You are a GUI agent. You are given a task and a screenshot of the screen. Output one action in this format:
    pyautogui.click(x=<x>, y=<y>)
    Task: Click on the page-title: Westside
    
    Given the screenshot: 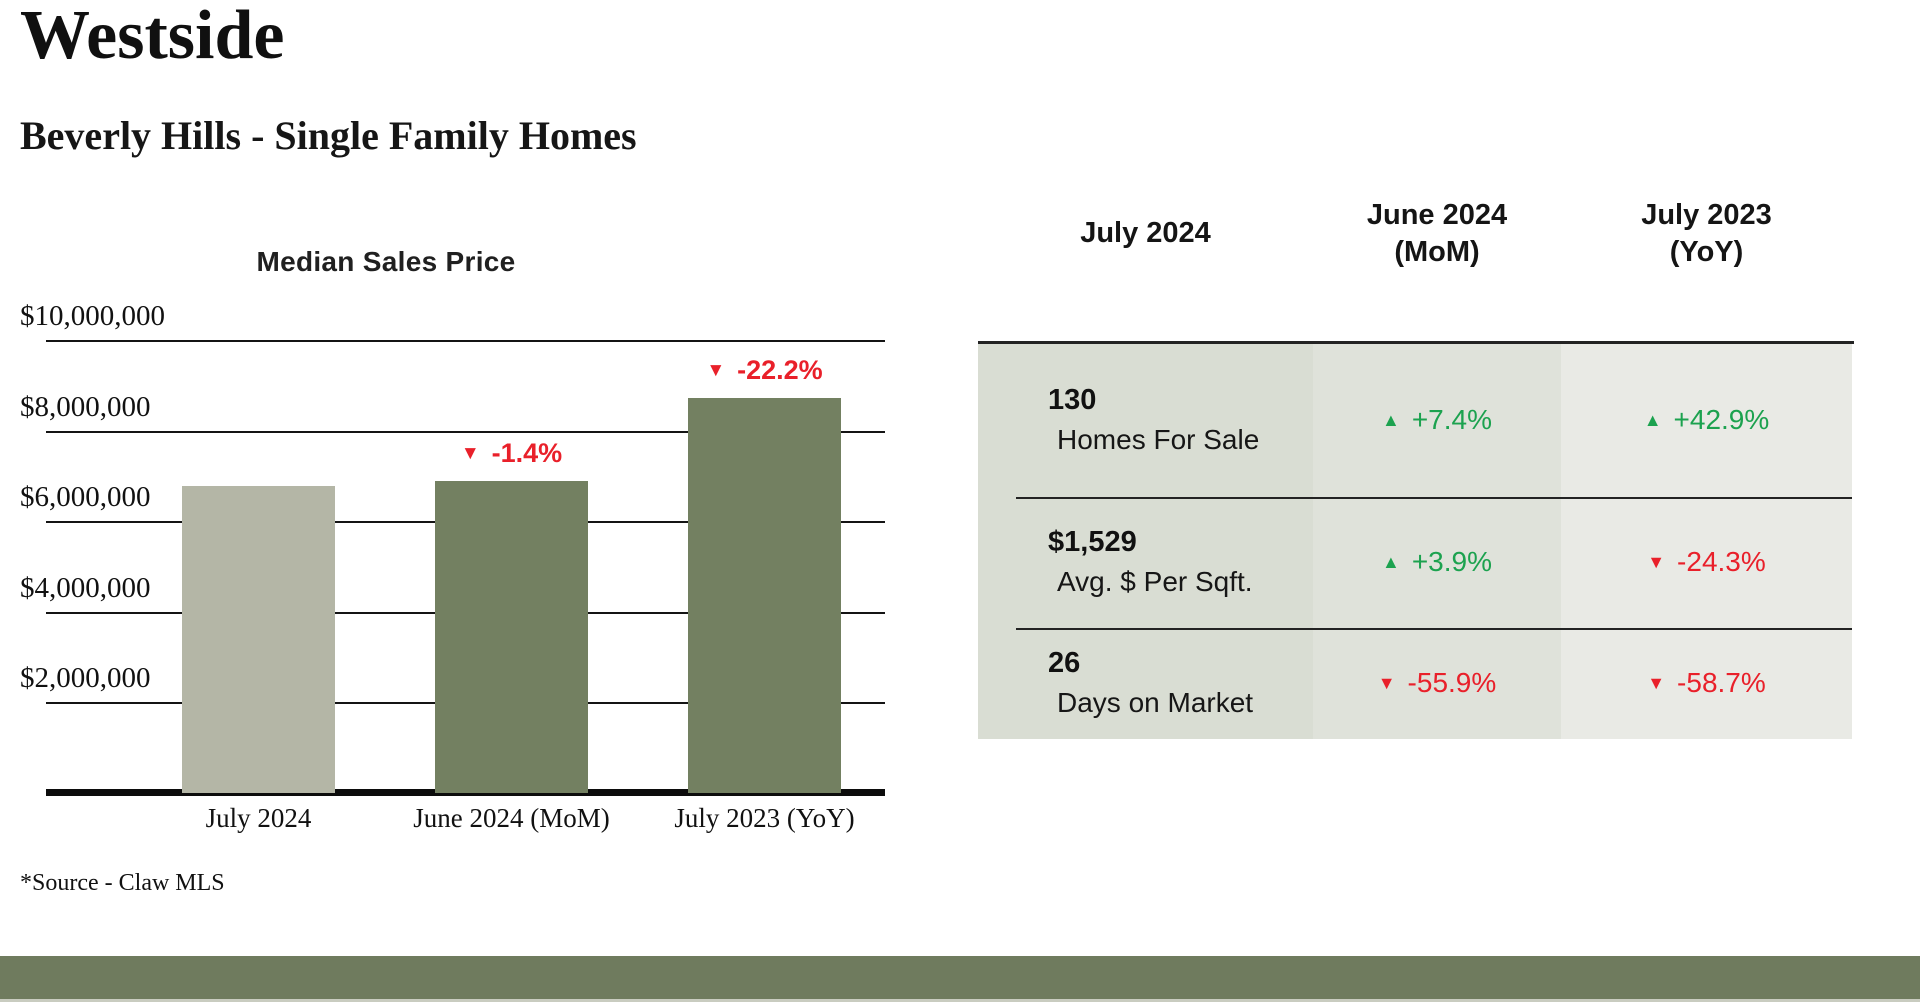 What is the action you would take?
    pyautogui.click(x=152, y=37)
    